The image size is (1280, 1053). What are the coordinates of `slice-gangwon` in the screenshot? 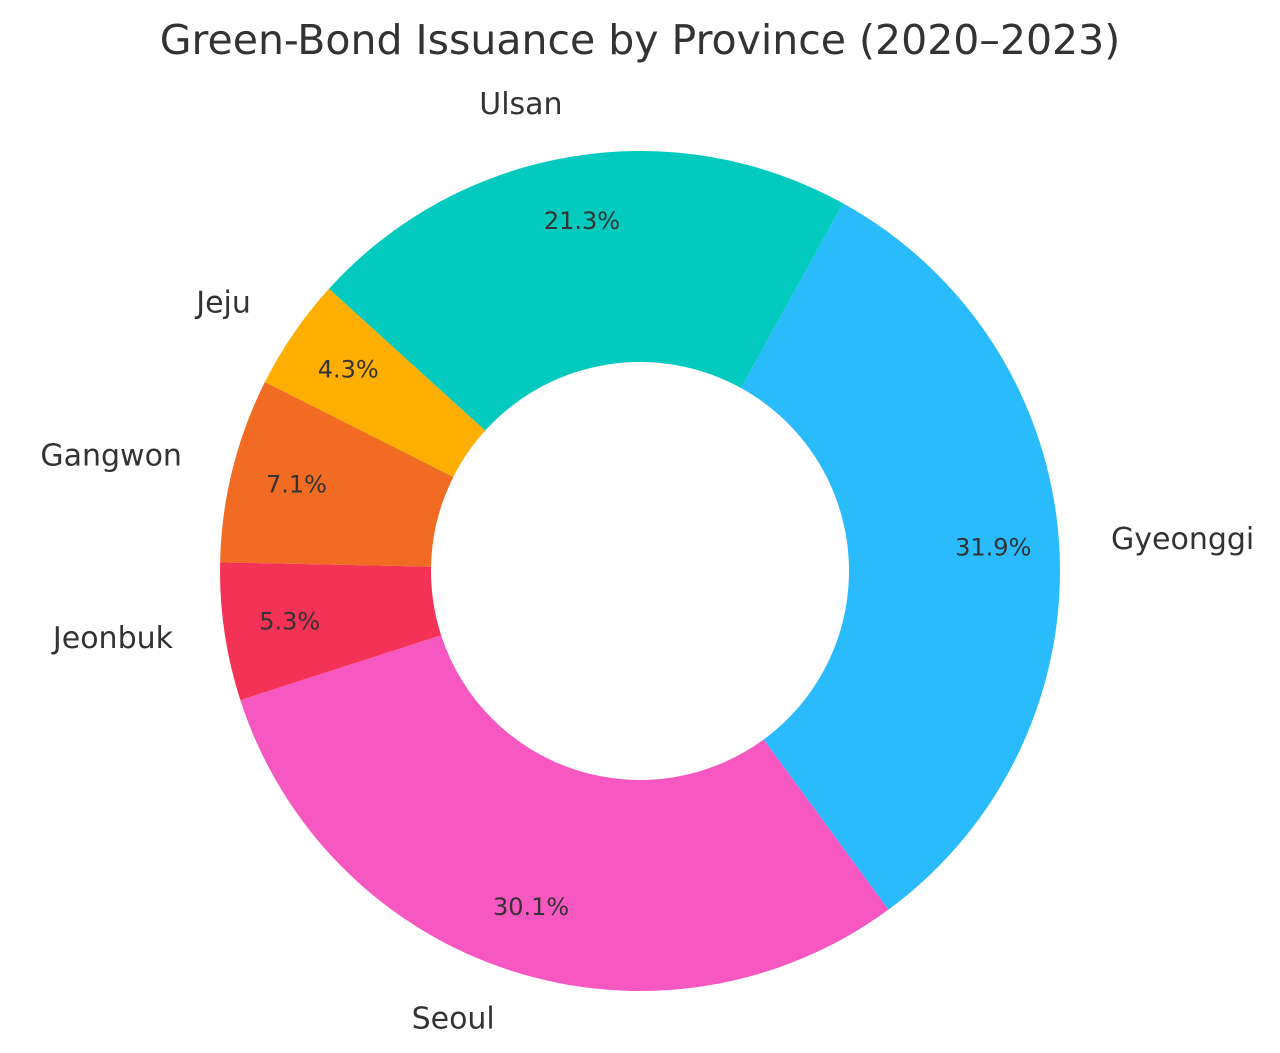 It's located at (337, 474).